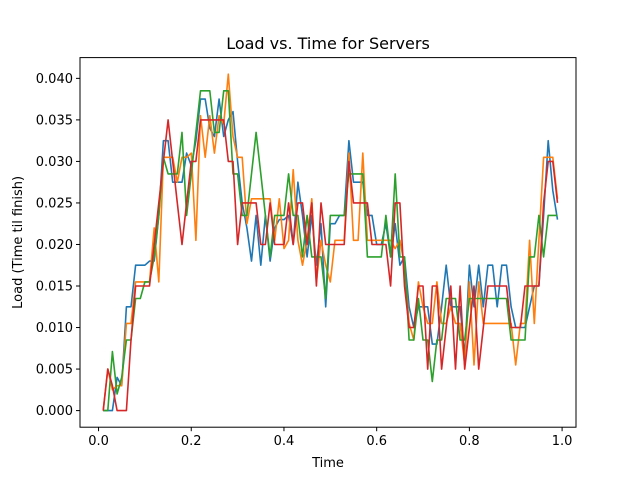 This screenshot has height=480, width=640. I want to click on y-tick-label: 0.015, so click(54, 287).